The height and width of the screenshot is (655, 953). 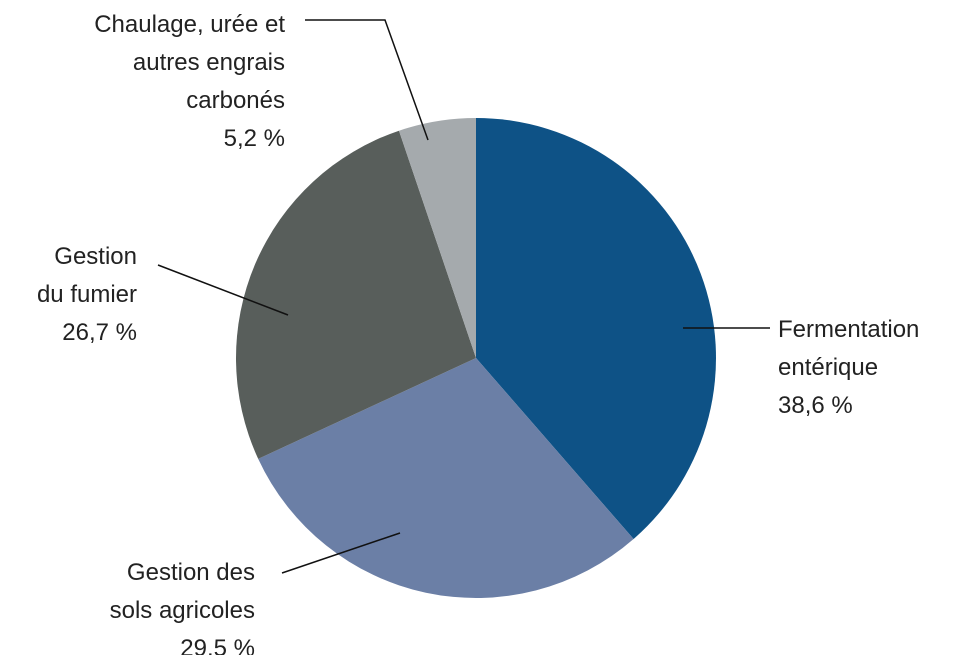 I want to click on value-label: 29.5 %, so click(x=217, y=645).